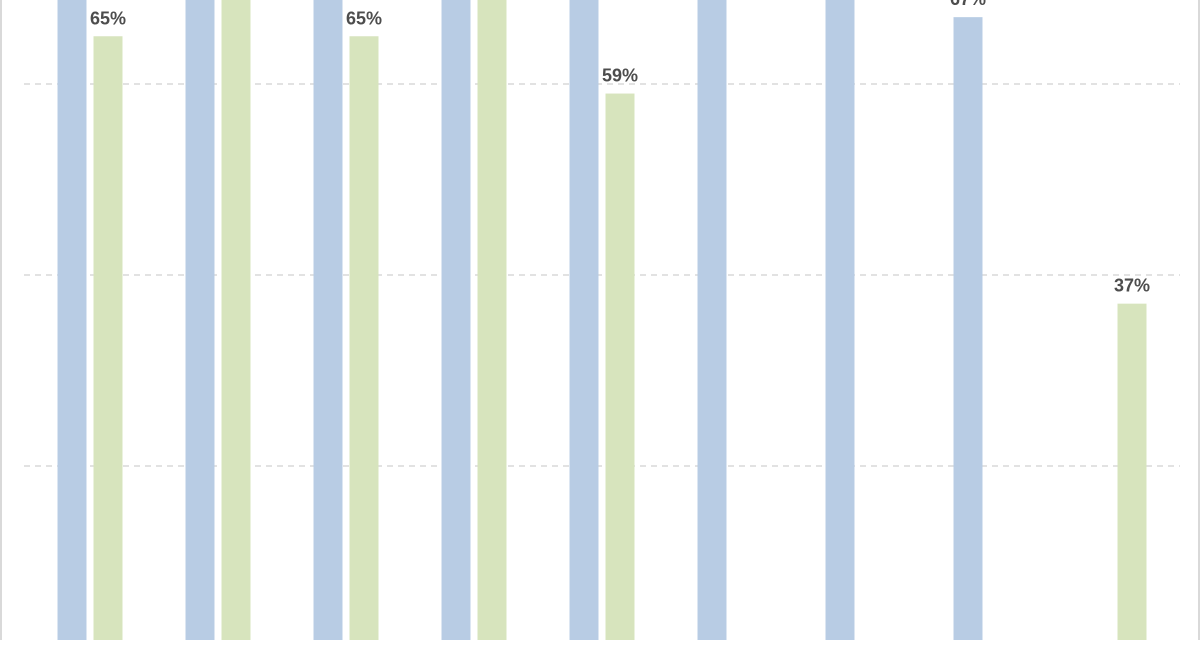  Describe the element at coordinates (108, 18) in the screenshot. I see `data-label-series2-1: 65%` at that location.